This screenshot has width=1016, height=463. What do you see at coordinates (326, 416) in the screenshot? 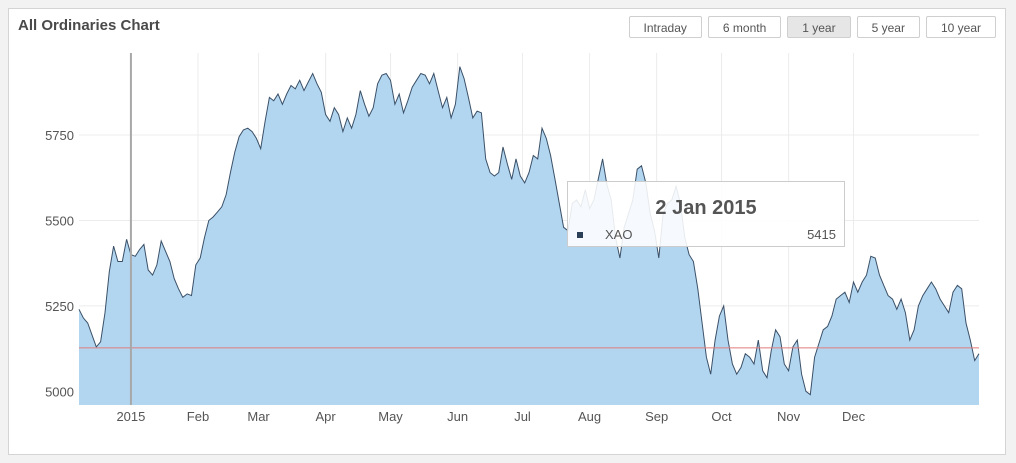
I see `x-tick-label: Apr` at bounding box center [326, 416].